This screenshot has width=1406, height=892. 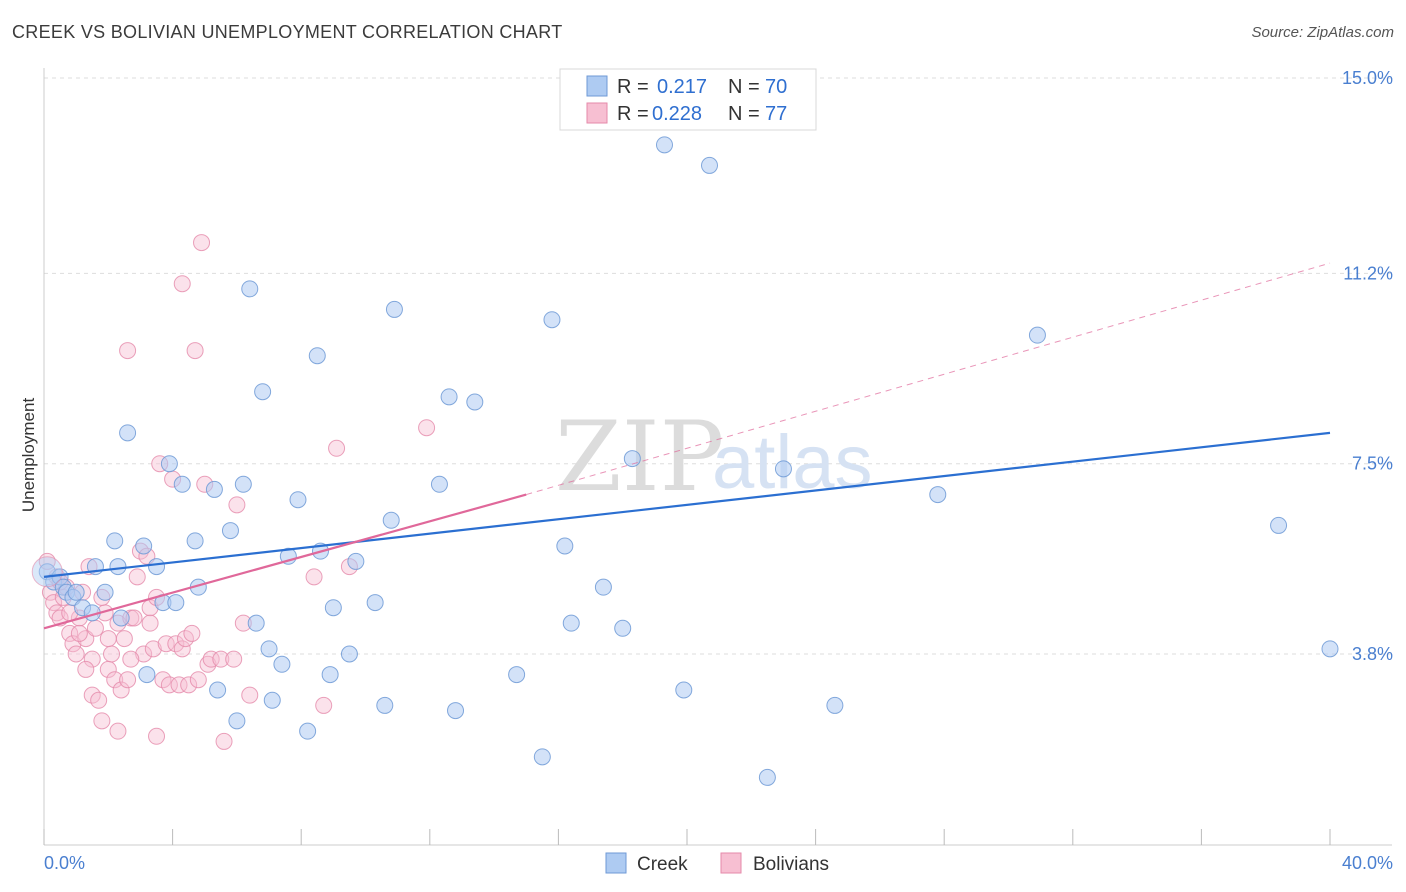 I want to click on source-label: Source: ZipAtlas.com, so click(x=1322, y=32).